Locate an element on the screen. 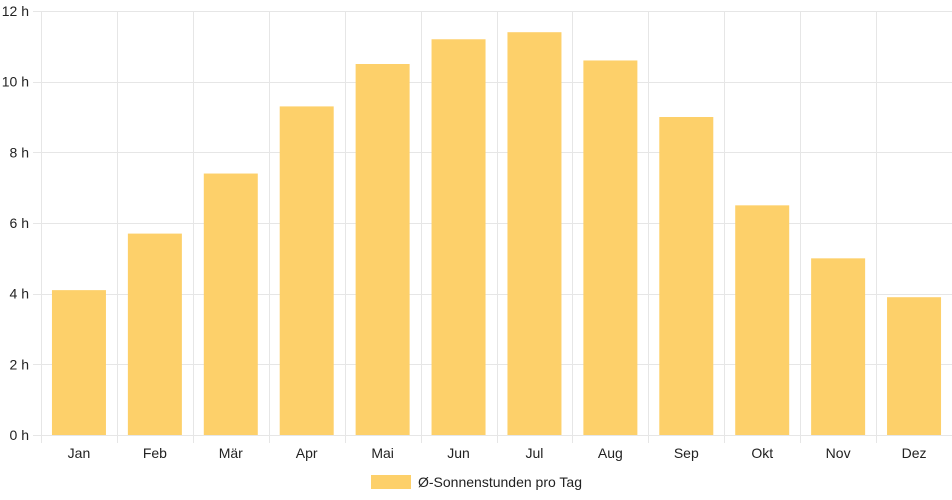  bar-nov is located at coordinates (838, 346).